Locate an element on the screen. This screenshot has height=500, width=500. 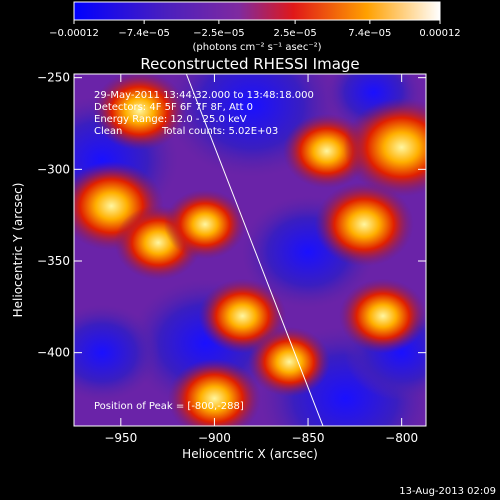
y-tick-label: −250 is located at coordinates (53, 78).